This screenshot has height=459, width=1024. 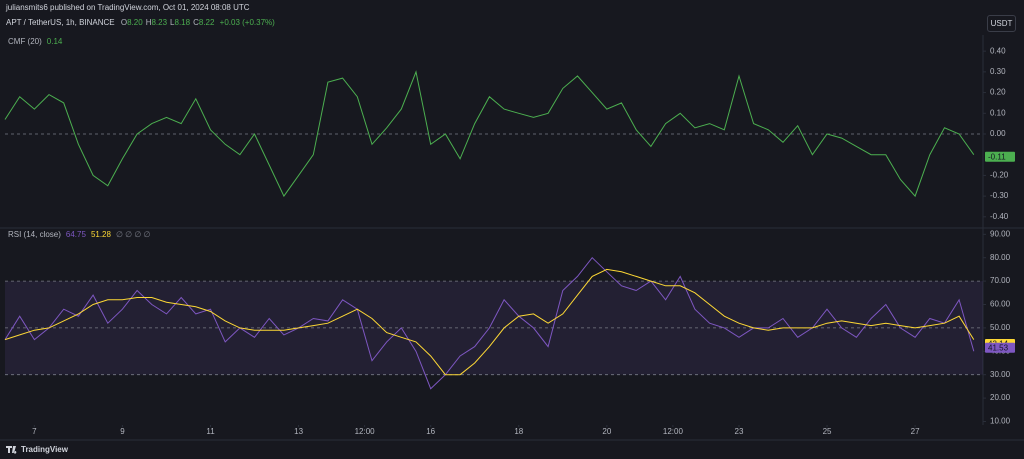 What do you see at coordinates (45, 449) in the screenshot?
I see `footer-brand: TradingView` at bounding box center [45, 449].